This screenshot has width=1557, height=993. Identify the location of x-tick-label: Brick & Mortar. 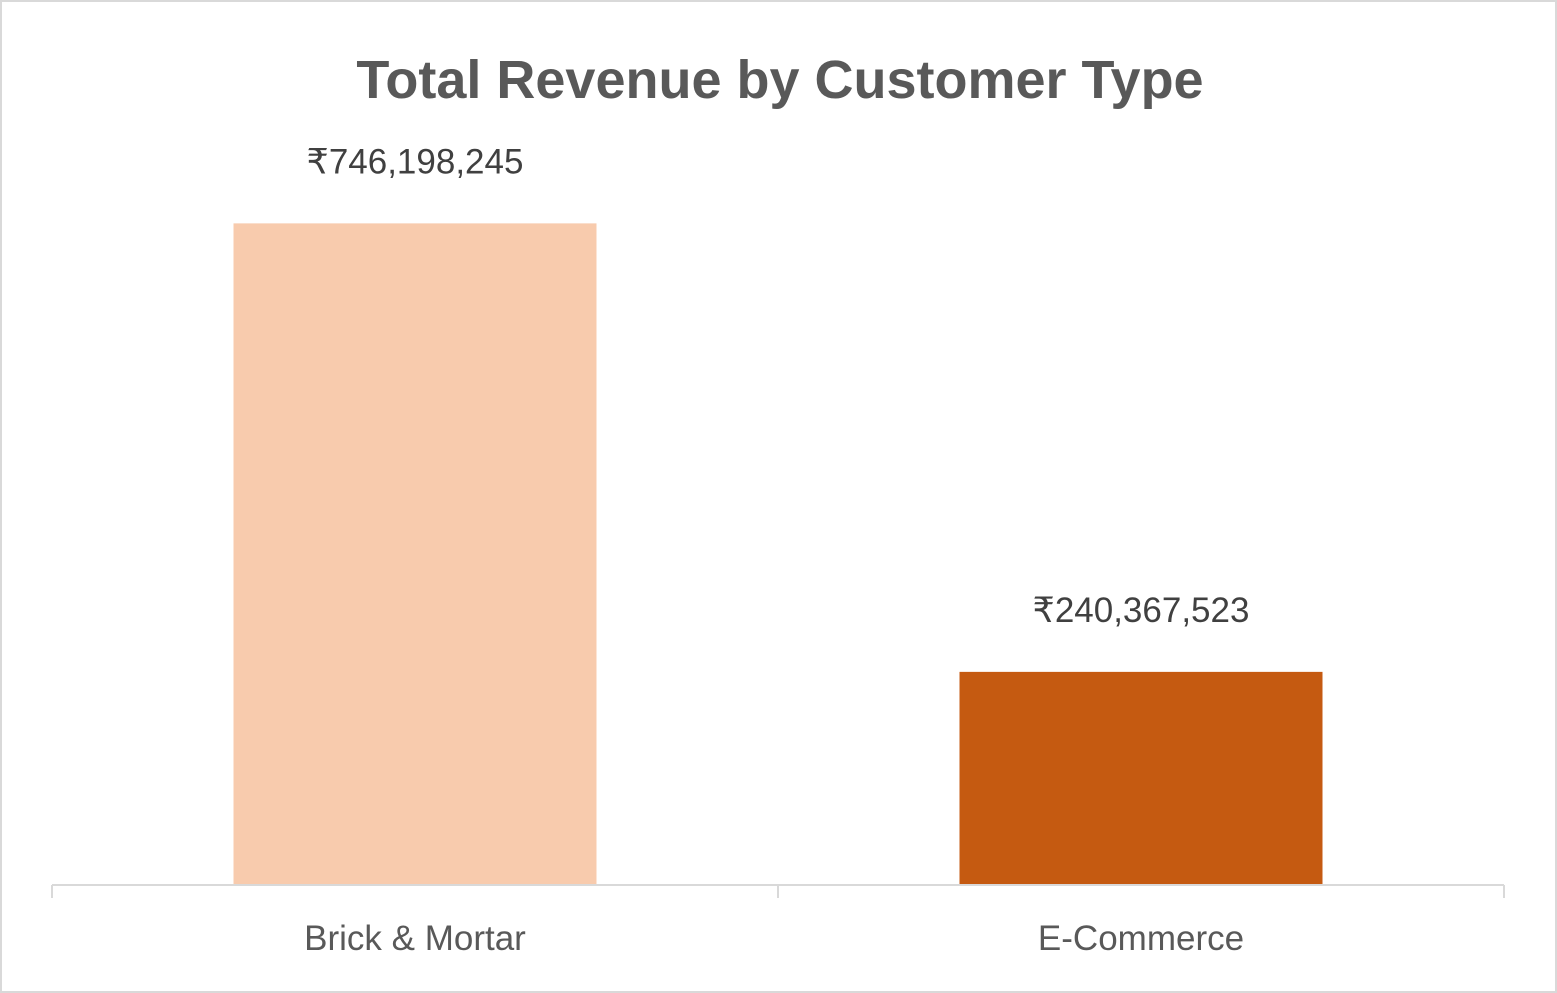
(415, 938).